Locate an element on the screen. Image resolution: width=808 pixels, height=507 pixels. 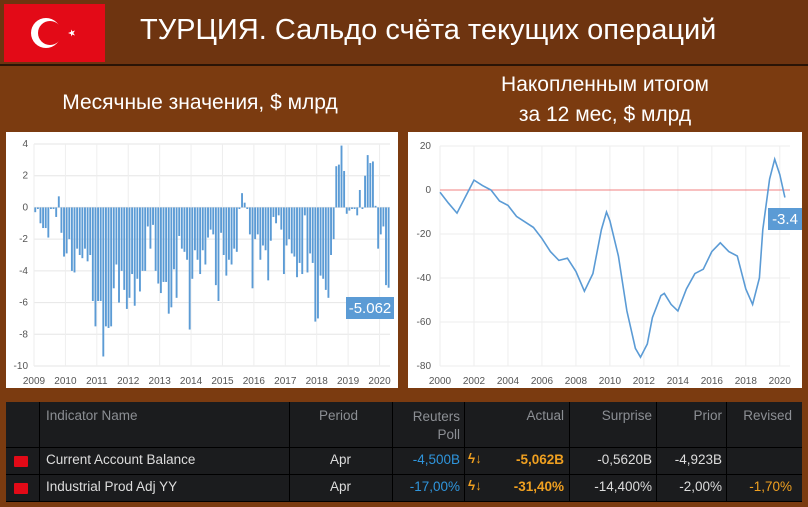
y-tick-label: -2 is located at coordinates (23, 239).